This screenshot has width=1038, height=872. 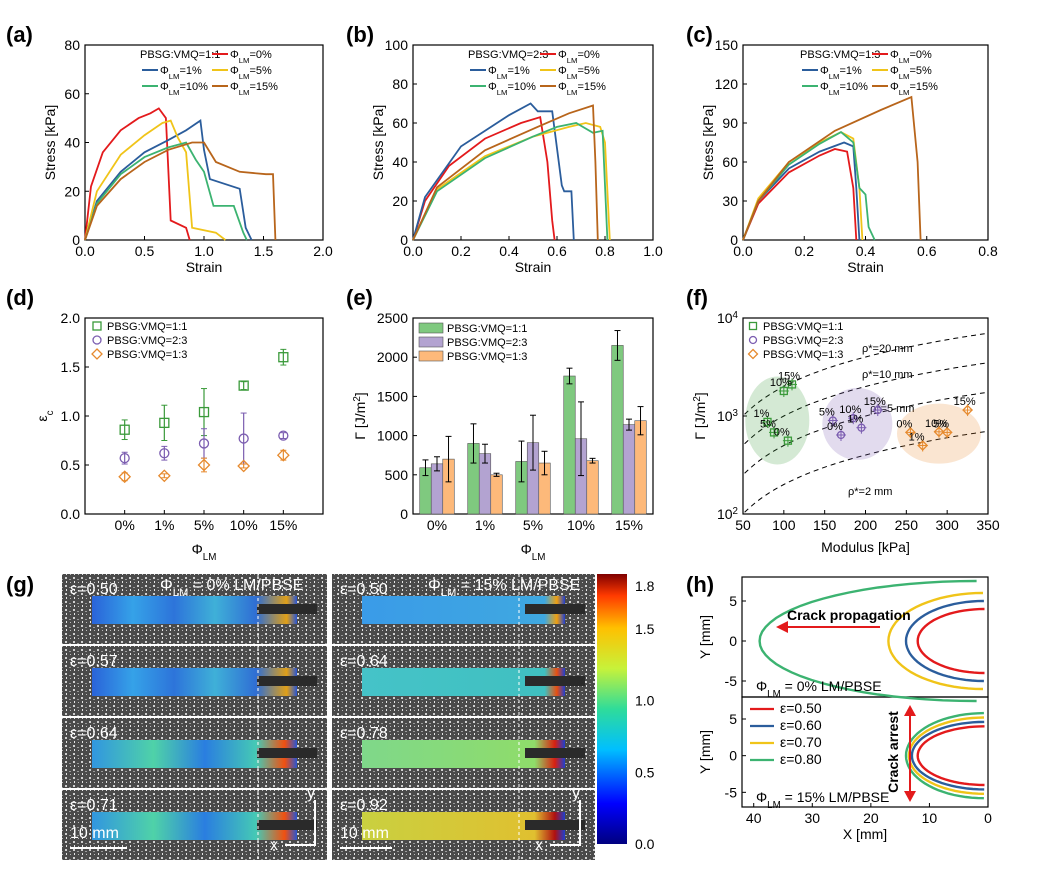 I want to click on strain-label: ε=0.57, so click(x=94, y=661).